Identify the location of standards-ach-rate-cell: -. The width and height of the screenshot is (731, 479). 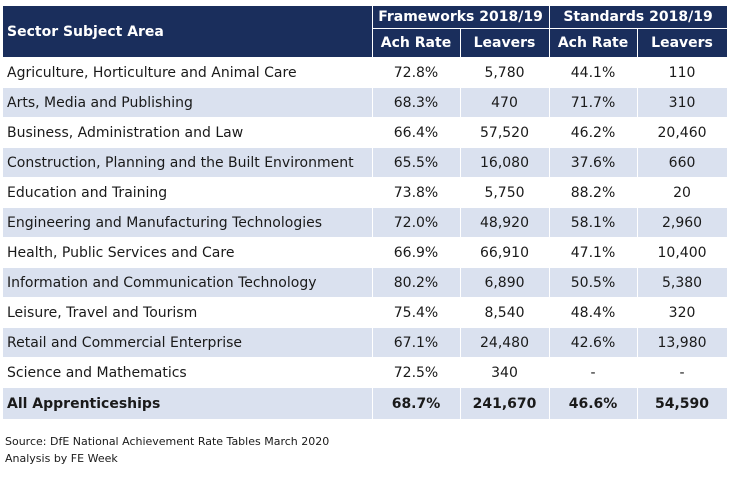
(593, 372).